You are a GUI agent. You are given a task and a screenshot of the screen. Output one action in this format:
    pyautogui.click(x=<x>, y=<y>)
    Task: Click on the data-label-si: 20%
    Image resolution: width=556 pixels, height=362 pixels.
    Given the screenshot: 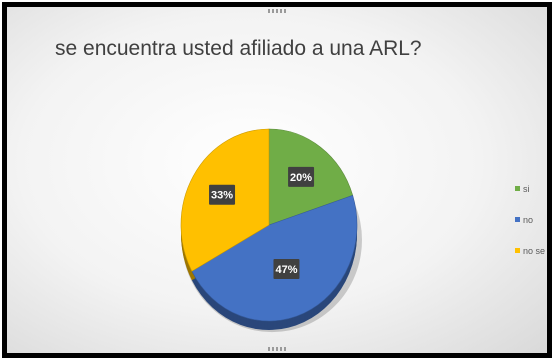 What is the action you would take?
    pyautogui.click(x=301, y=178)
    